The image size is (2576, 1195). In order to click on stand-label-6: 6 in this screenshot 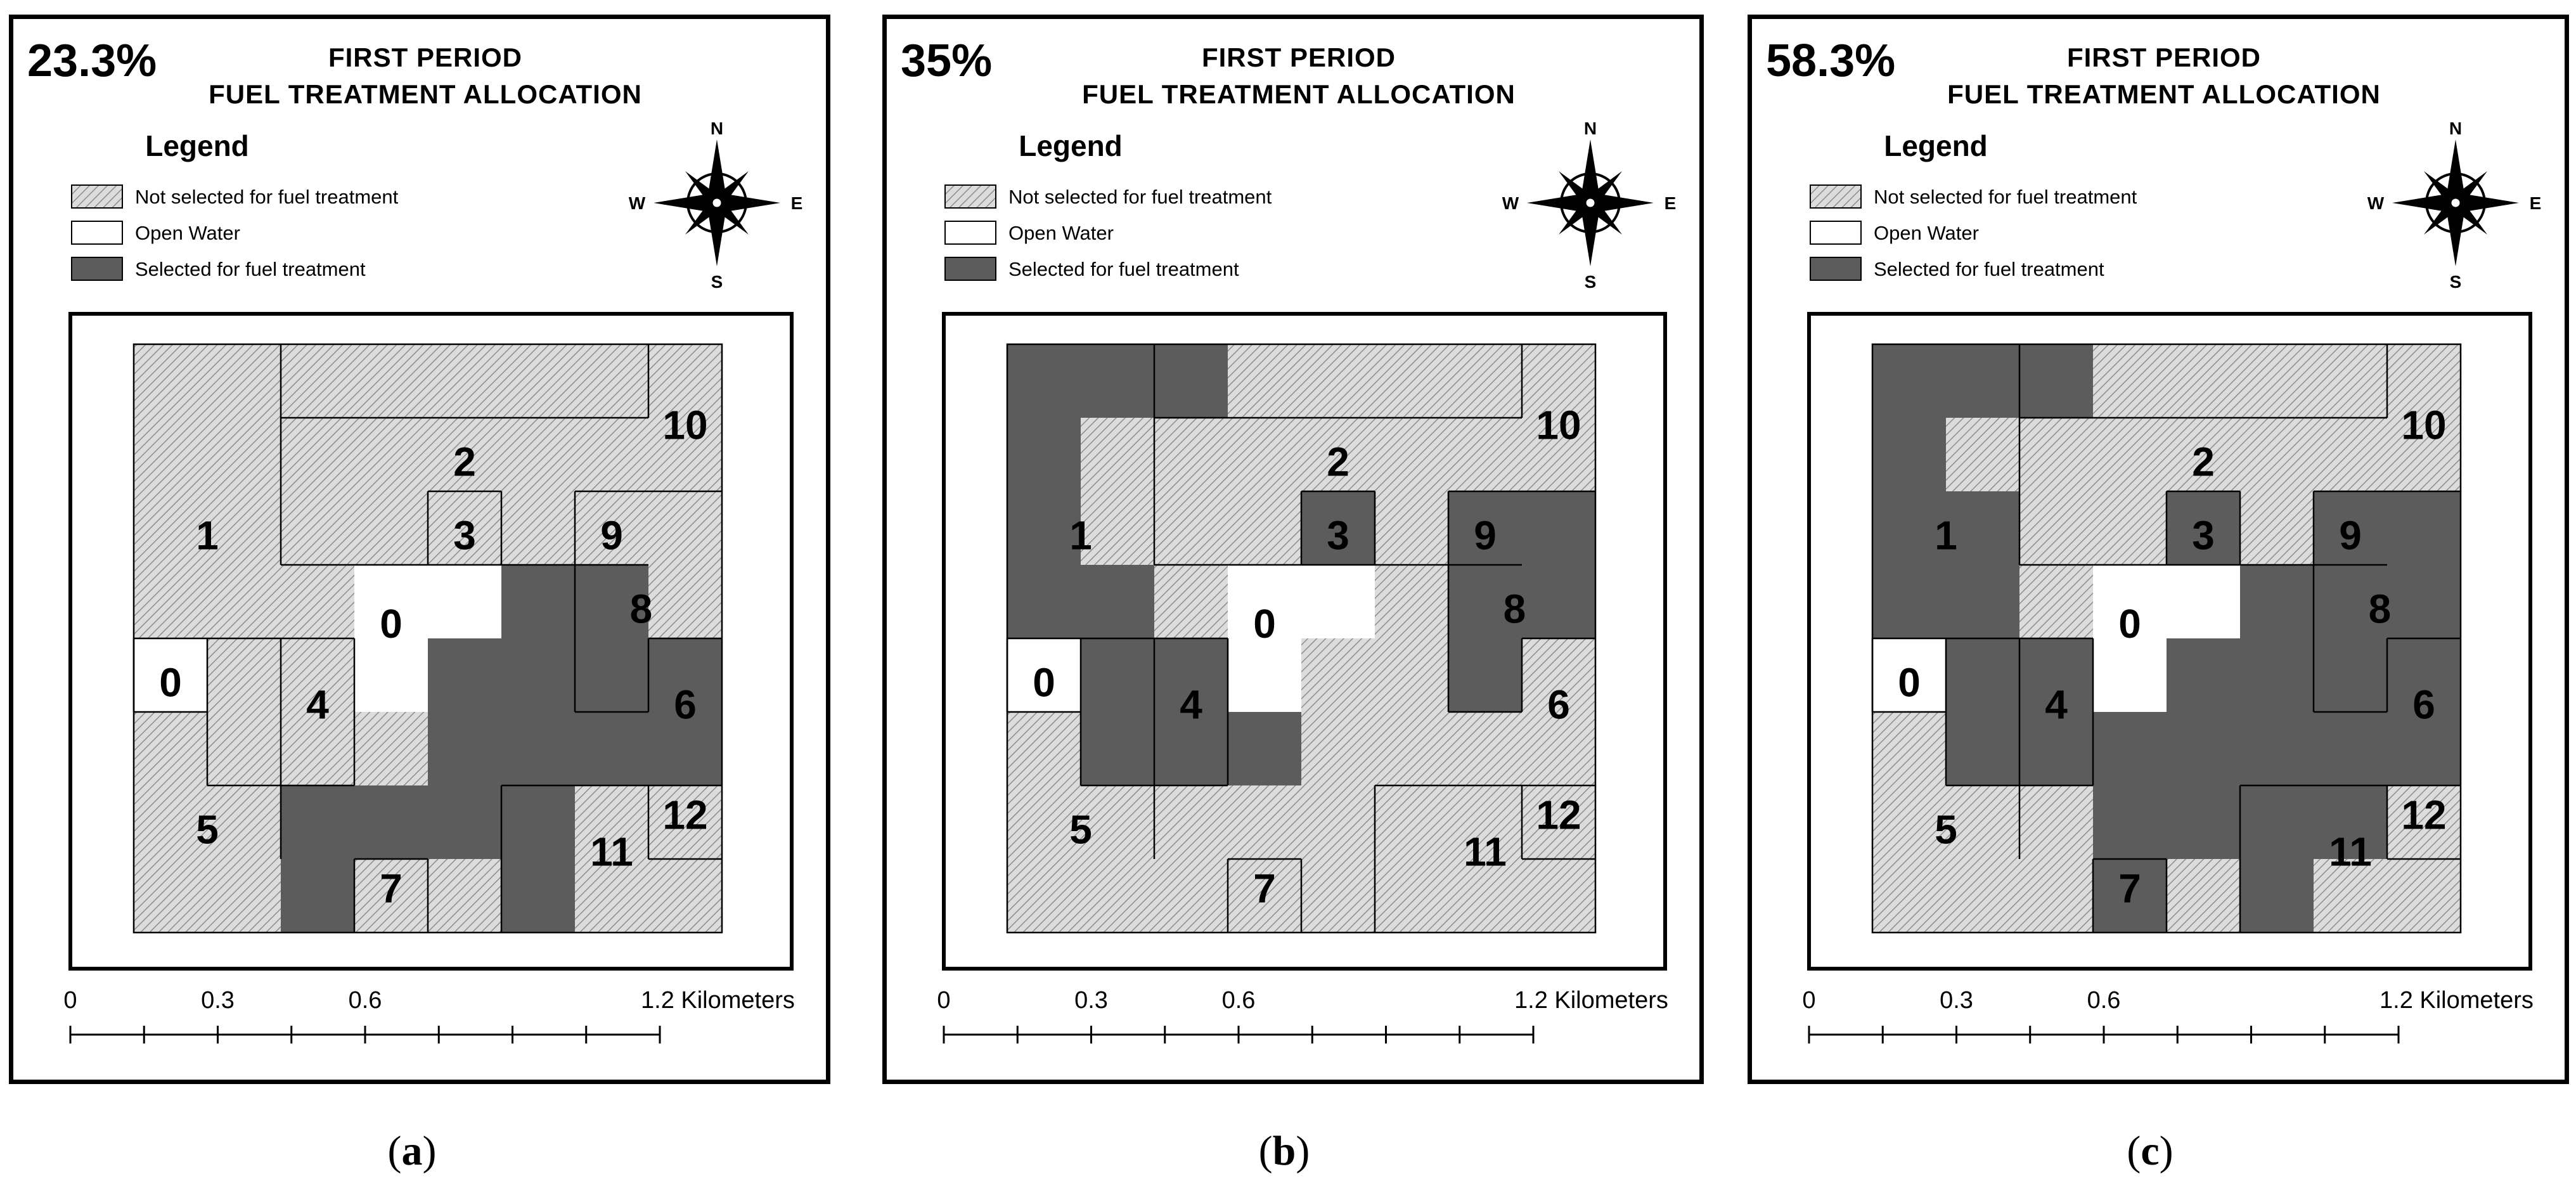, I will do `click(685, 704)`.